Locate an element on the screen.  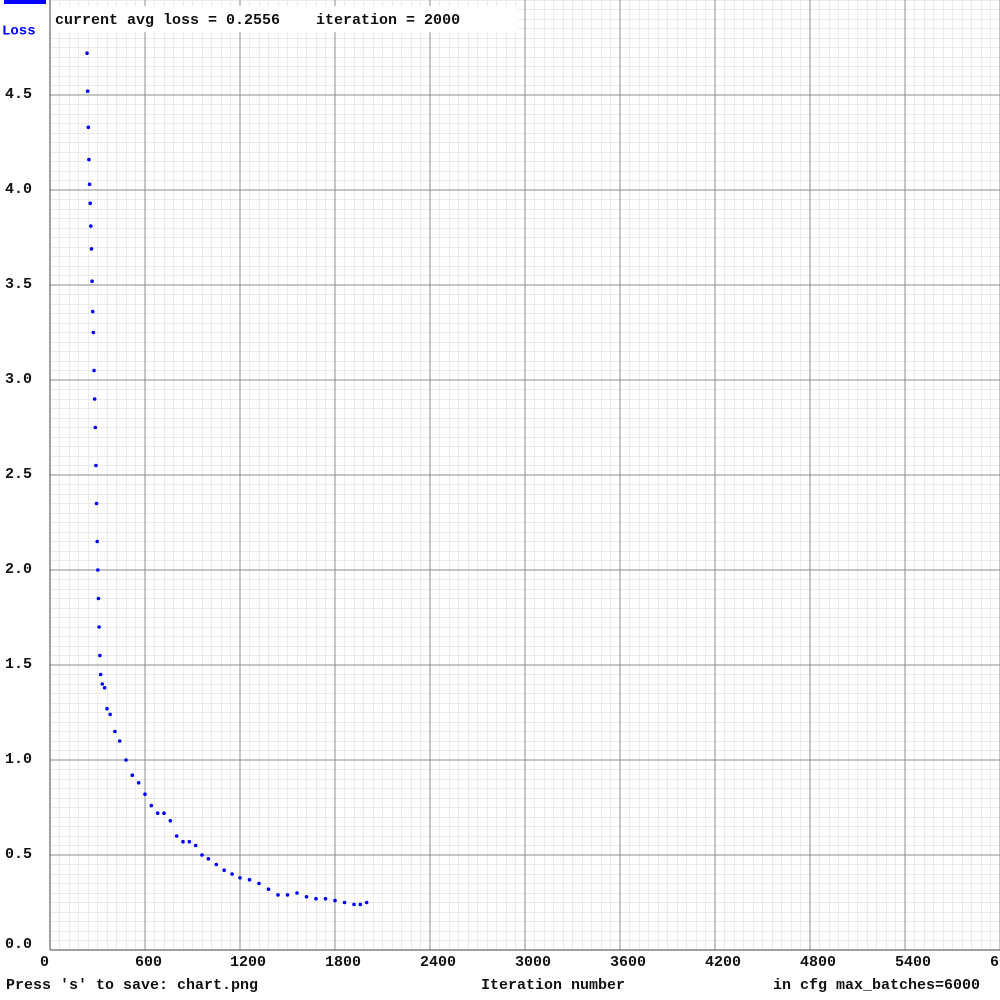
x-tick-label: 3000 is located at coordinates (533, 962).